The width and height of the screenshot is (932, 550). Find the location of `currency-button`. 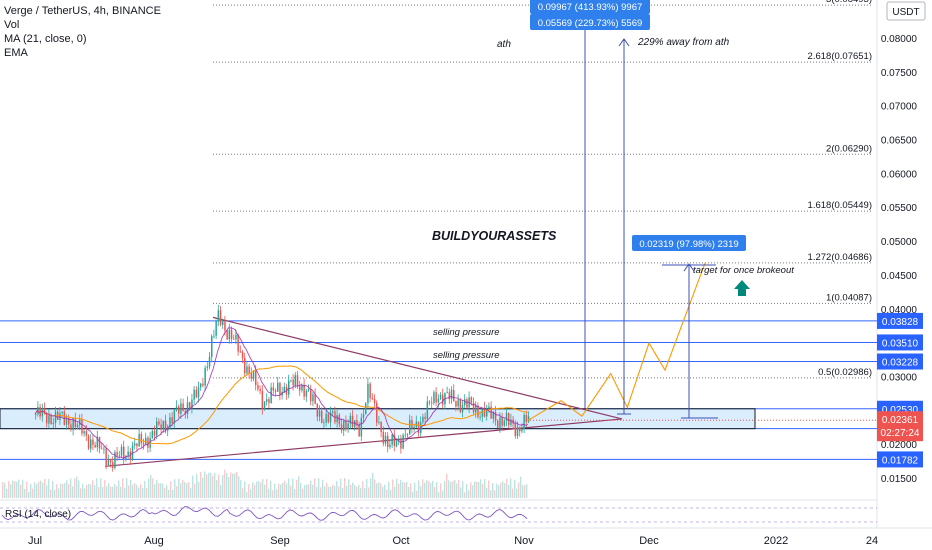

currency-button is located at coordinates (906, 11).